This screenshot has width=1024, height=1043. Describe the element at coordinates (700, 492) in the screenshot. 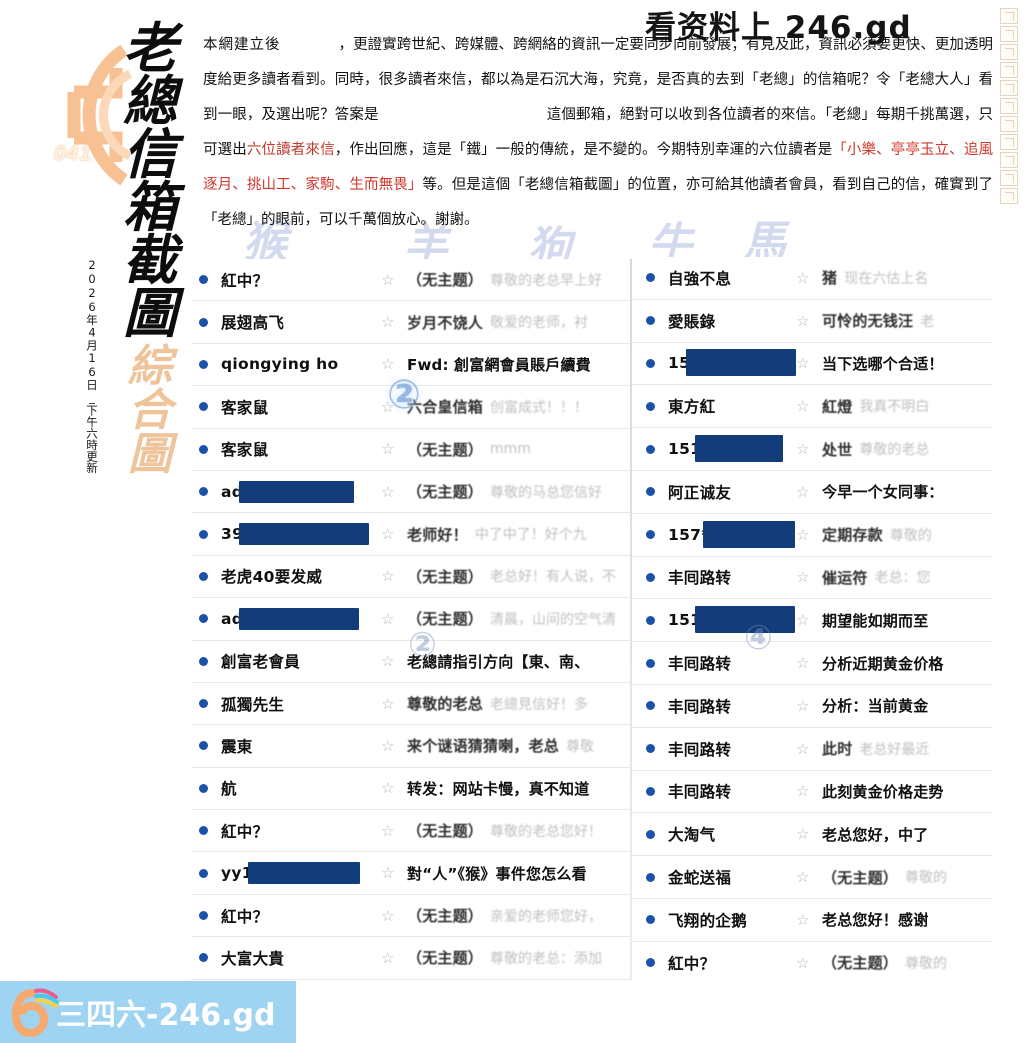

I see `mail-sender: 阿正诚友` at that location.